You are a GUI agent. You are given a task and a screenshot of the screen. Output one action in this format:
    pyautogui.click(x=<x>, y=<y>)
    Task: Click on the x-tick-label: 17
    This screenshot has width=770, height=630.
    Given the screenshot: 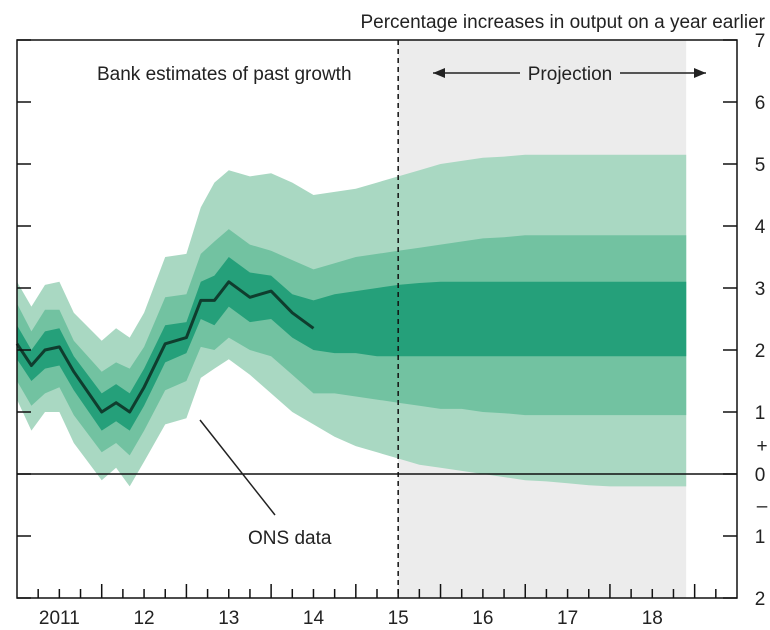 What is the action you would take?
    pyautogui.click(x=567, y=618)
    